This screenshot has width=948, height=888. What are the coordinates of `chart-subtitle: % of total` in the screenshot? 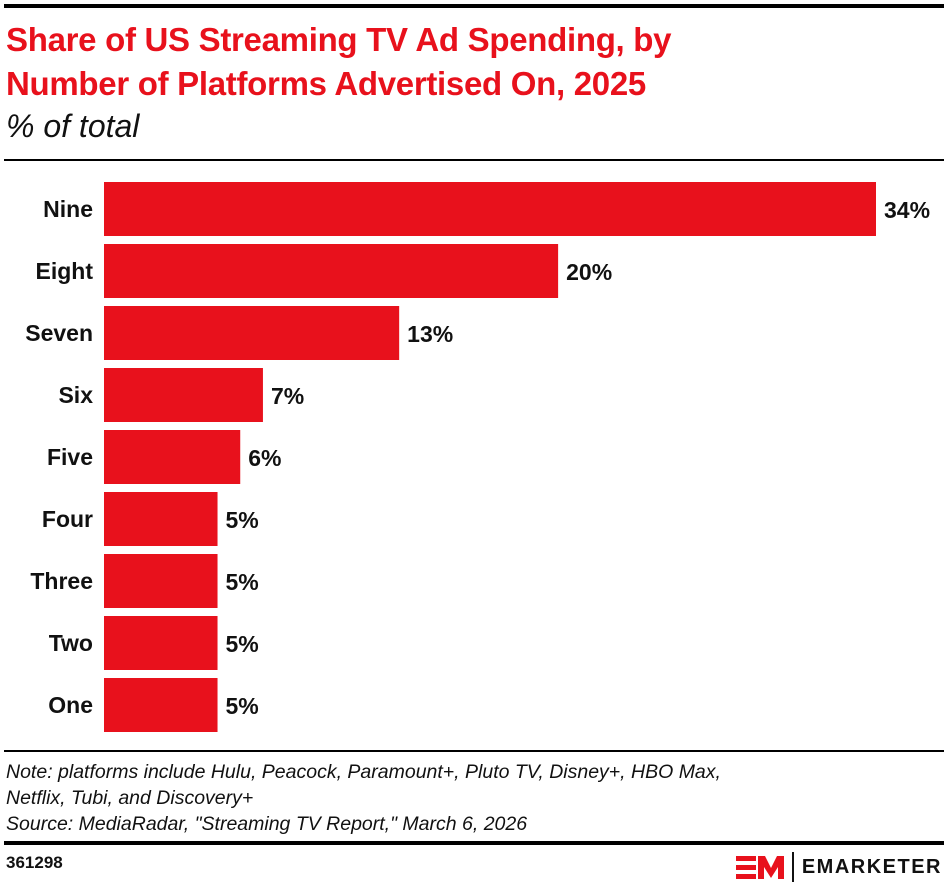 It's located at (73, 126).